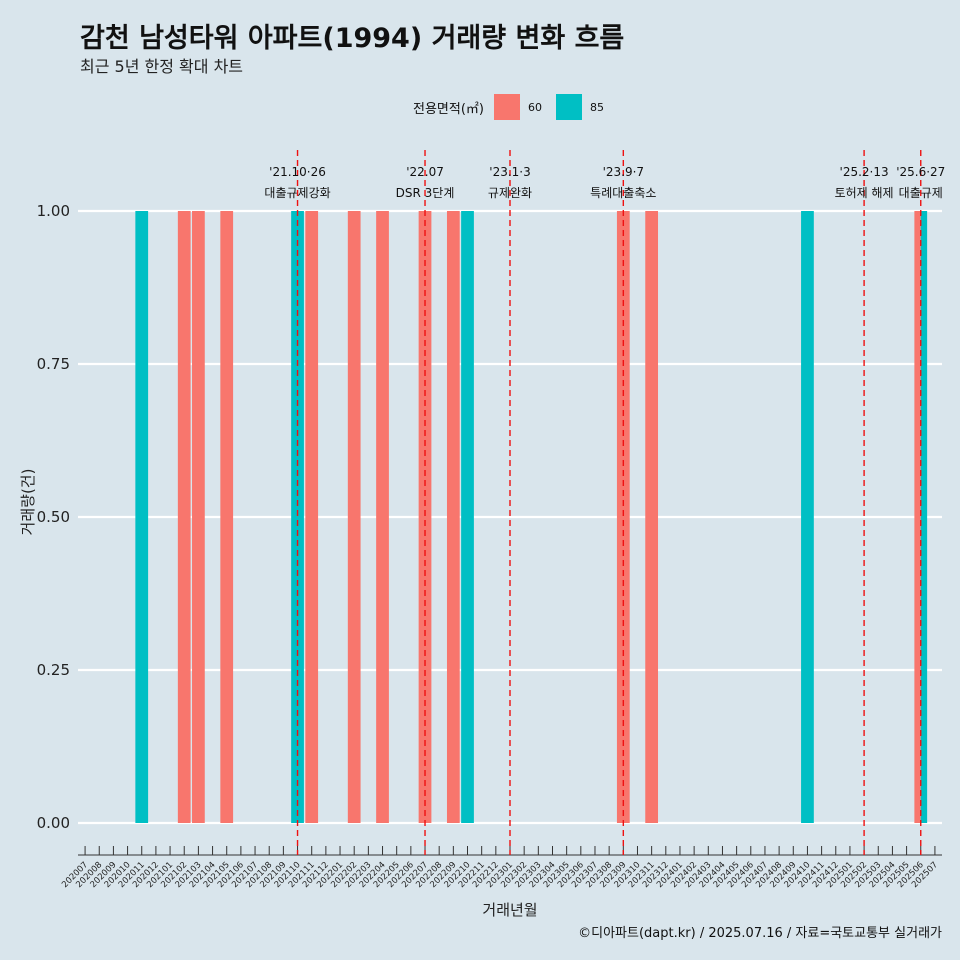  What do you see at coordinates (864, 193) in the screenshot?
I see `annotation-label: 토허제 해제` at bounding box center [864, 193].